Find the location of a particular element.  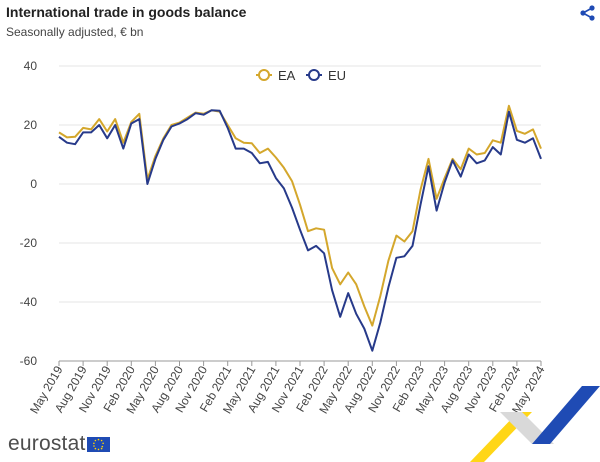

share-icon is located at coordinates (588, 13).